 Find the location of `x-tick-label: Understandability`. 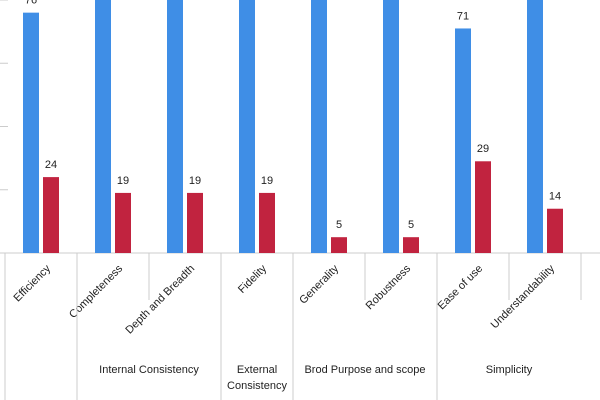

x-tick-label: Understandability is located at coordinates (523, 296).